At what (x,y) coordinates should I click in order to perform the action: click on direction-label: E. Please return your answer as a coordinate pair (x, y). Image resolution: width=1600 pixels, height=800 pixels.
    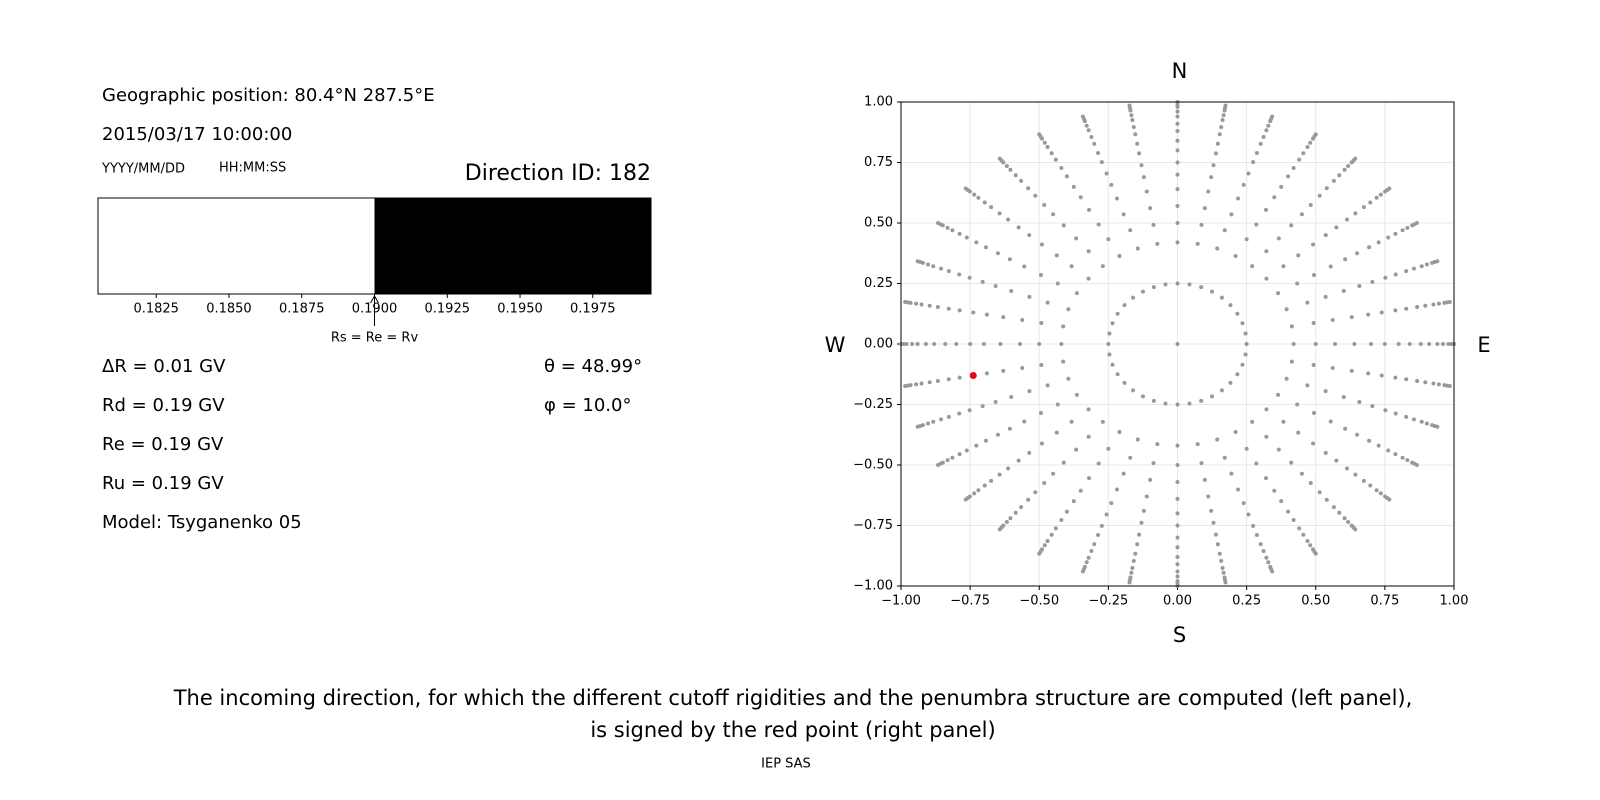
    Looking at the image, I should click on (1483, 345).